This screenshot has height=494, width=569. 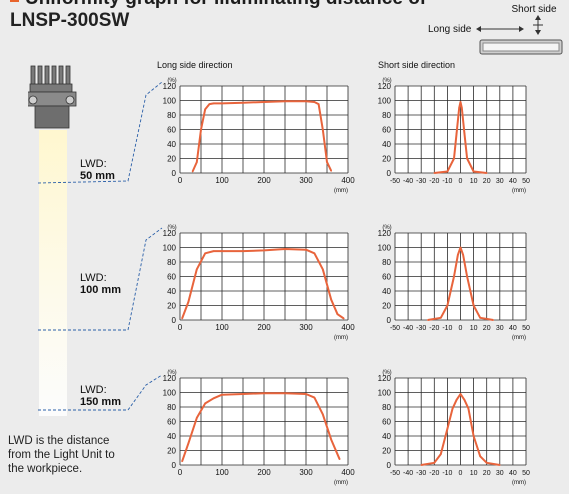 I want to click on x-tick-label: 20, so click(x=487, y=181).